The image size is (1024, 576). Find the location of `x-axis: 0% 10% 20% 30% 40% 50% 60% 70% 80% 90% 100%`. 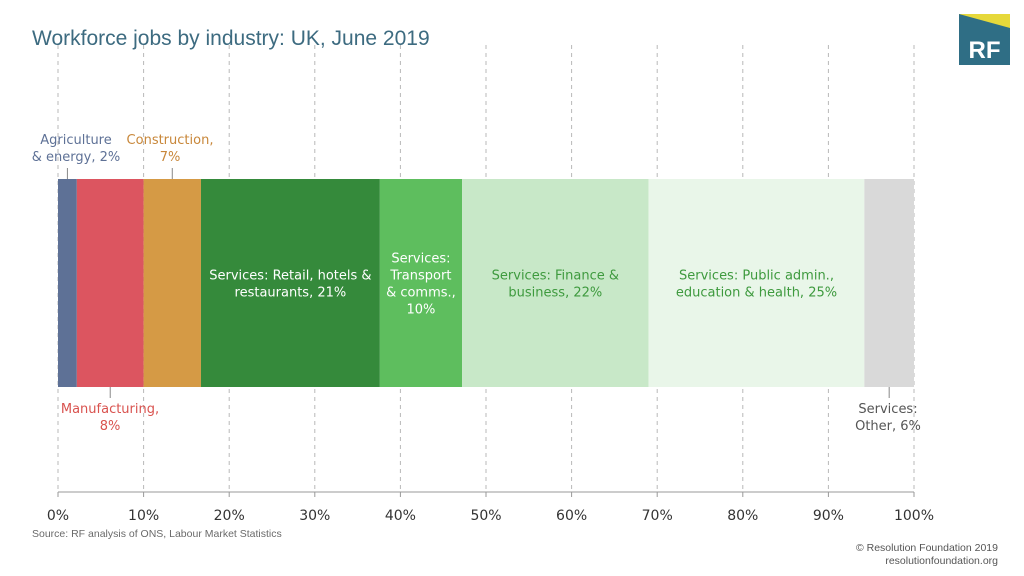

x-axis: 0% 10% 20% 30% 40% 50% 60% 70% 80% 90% 100% is located at coordinates (490, 507).